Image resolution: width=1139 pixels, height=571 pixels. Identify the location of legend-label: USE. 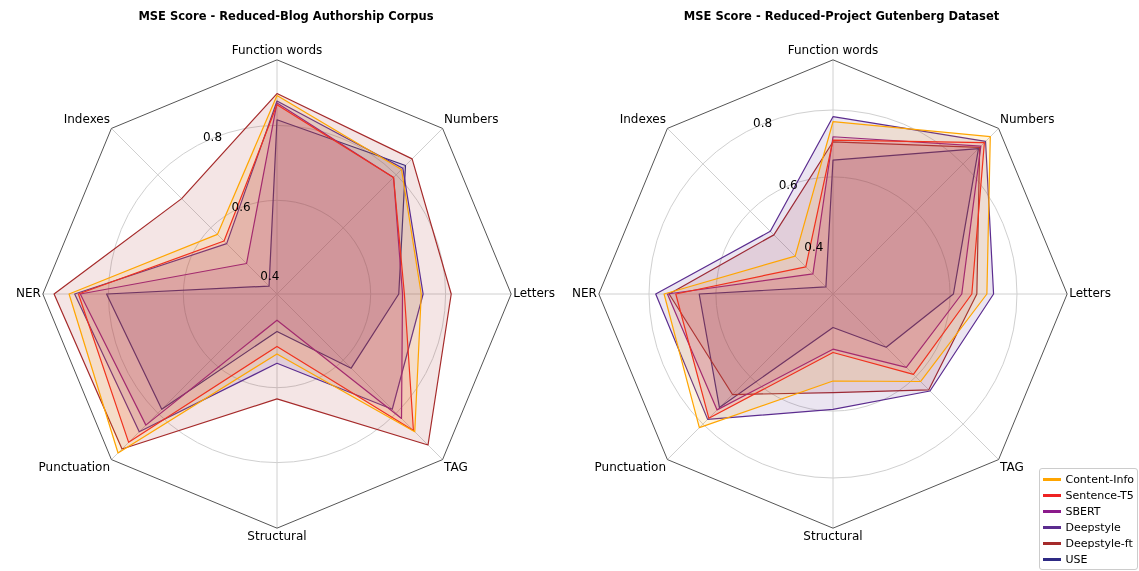
(1076, 559).